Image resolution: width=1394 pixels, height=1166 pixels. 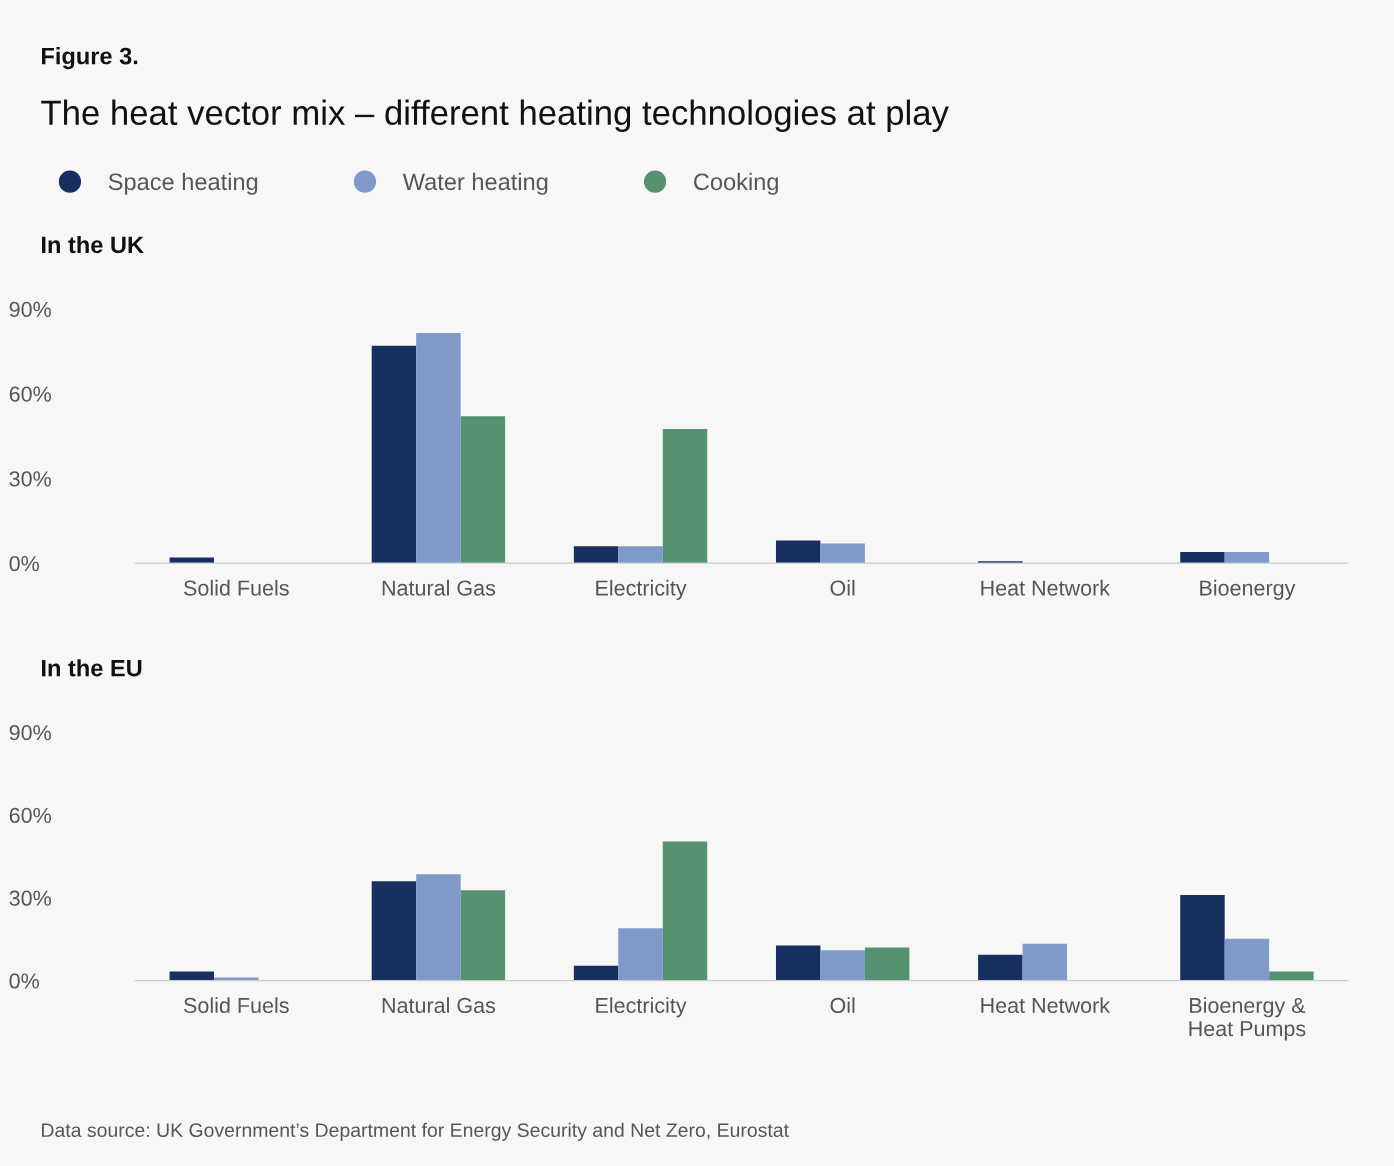 I want to click on x-tick-label: Bioenergy, so click(x=1248, y=589).